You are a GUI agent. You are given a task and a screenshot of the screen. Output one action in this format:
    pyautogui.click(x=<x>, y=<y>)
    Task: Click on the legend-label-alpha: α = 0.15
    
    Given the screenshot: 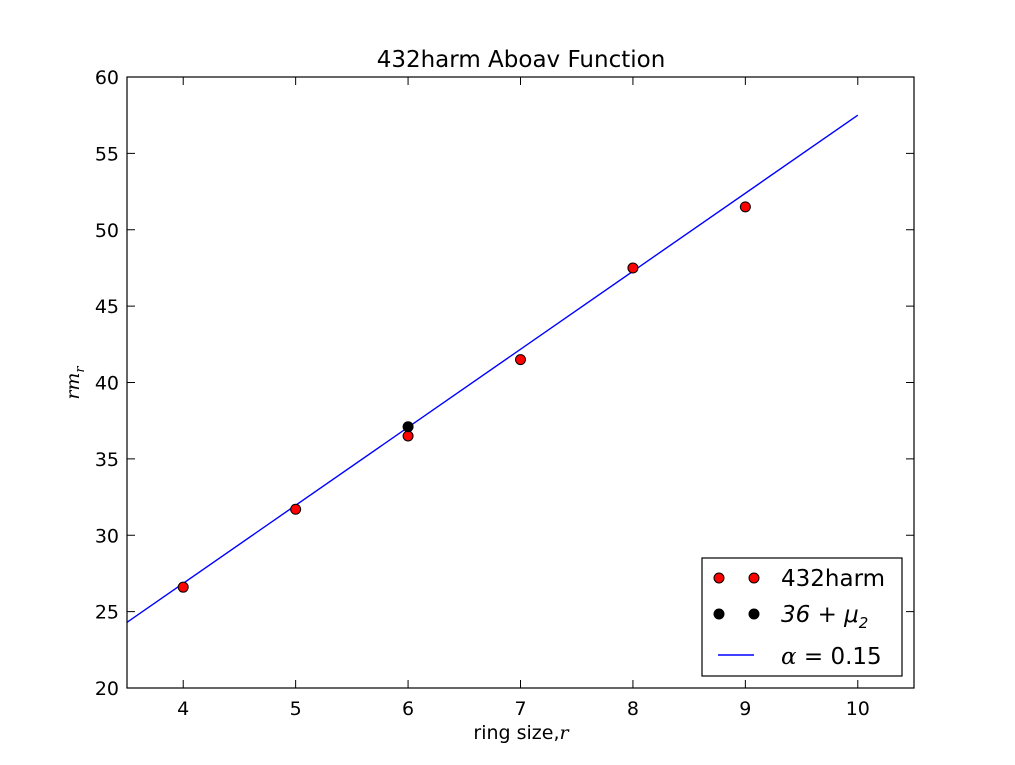 What is the action you would take?
    pyautogui.click(x=831, y=657)
    